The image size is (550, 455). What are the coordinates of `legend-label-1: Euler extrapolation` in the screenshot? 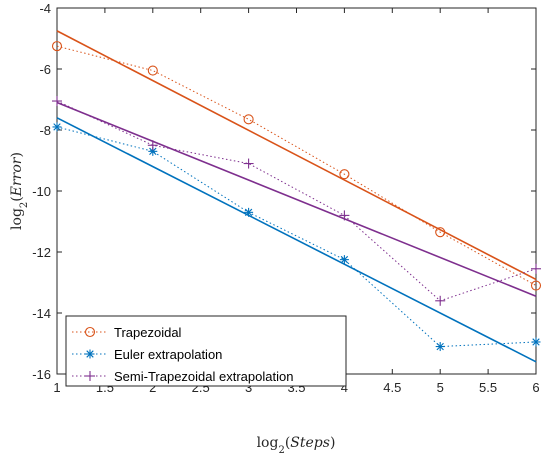 It's located at (168, 354).